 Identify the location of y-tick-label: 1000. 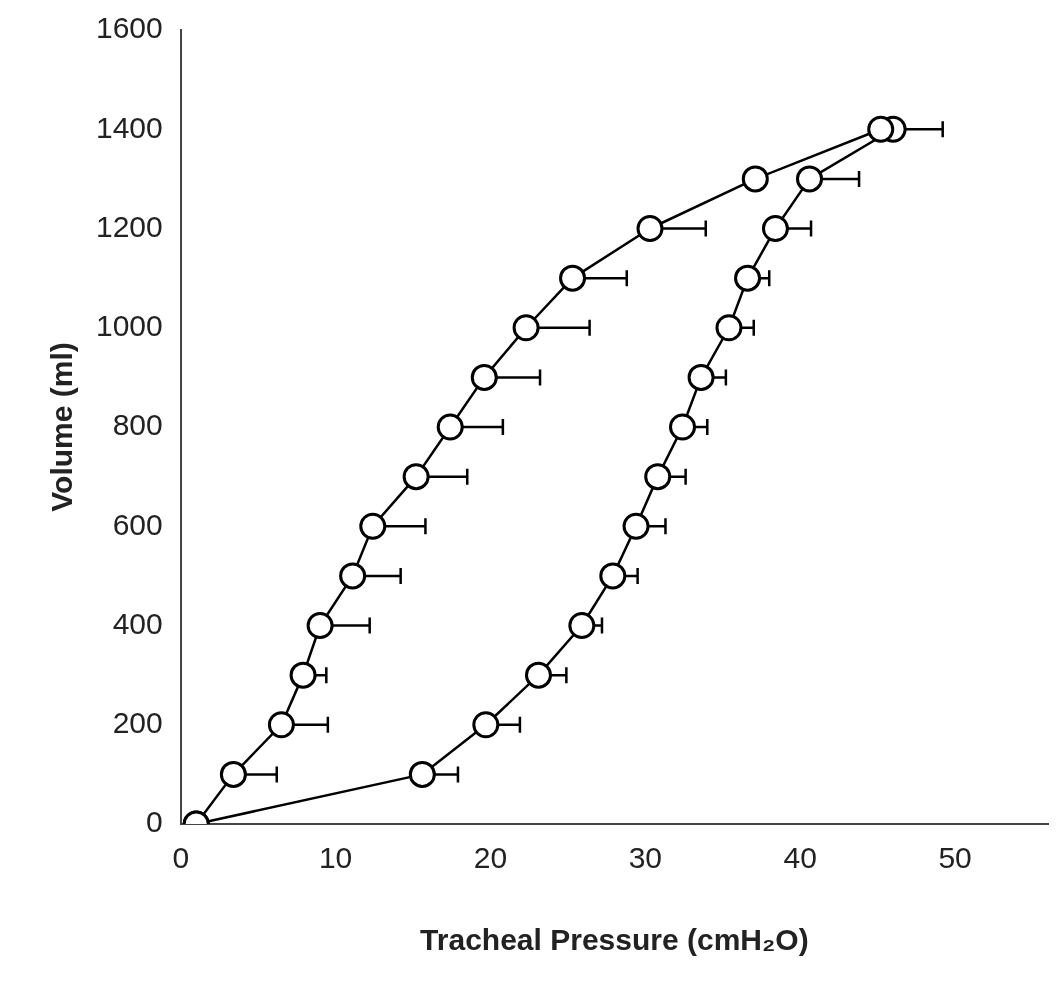
(129, 326).